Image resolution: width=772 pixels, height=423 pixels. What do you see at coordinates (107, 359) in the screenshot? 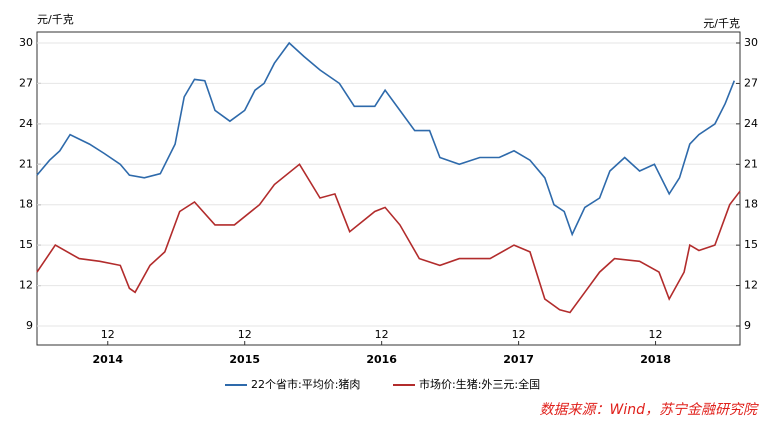
I see `x-year-label: 2014` at bounding box center [107, 359].